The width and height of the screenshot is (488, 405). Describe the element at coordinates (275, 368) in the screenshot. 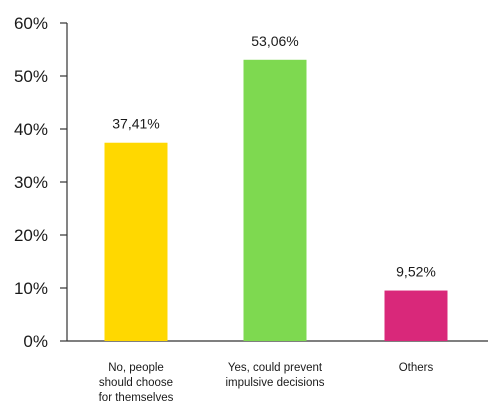

I see `category-label: Yes, could prevent` at that location.